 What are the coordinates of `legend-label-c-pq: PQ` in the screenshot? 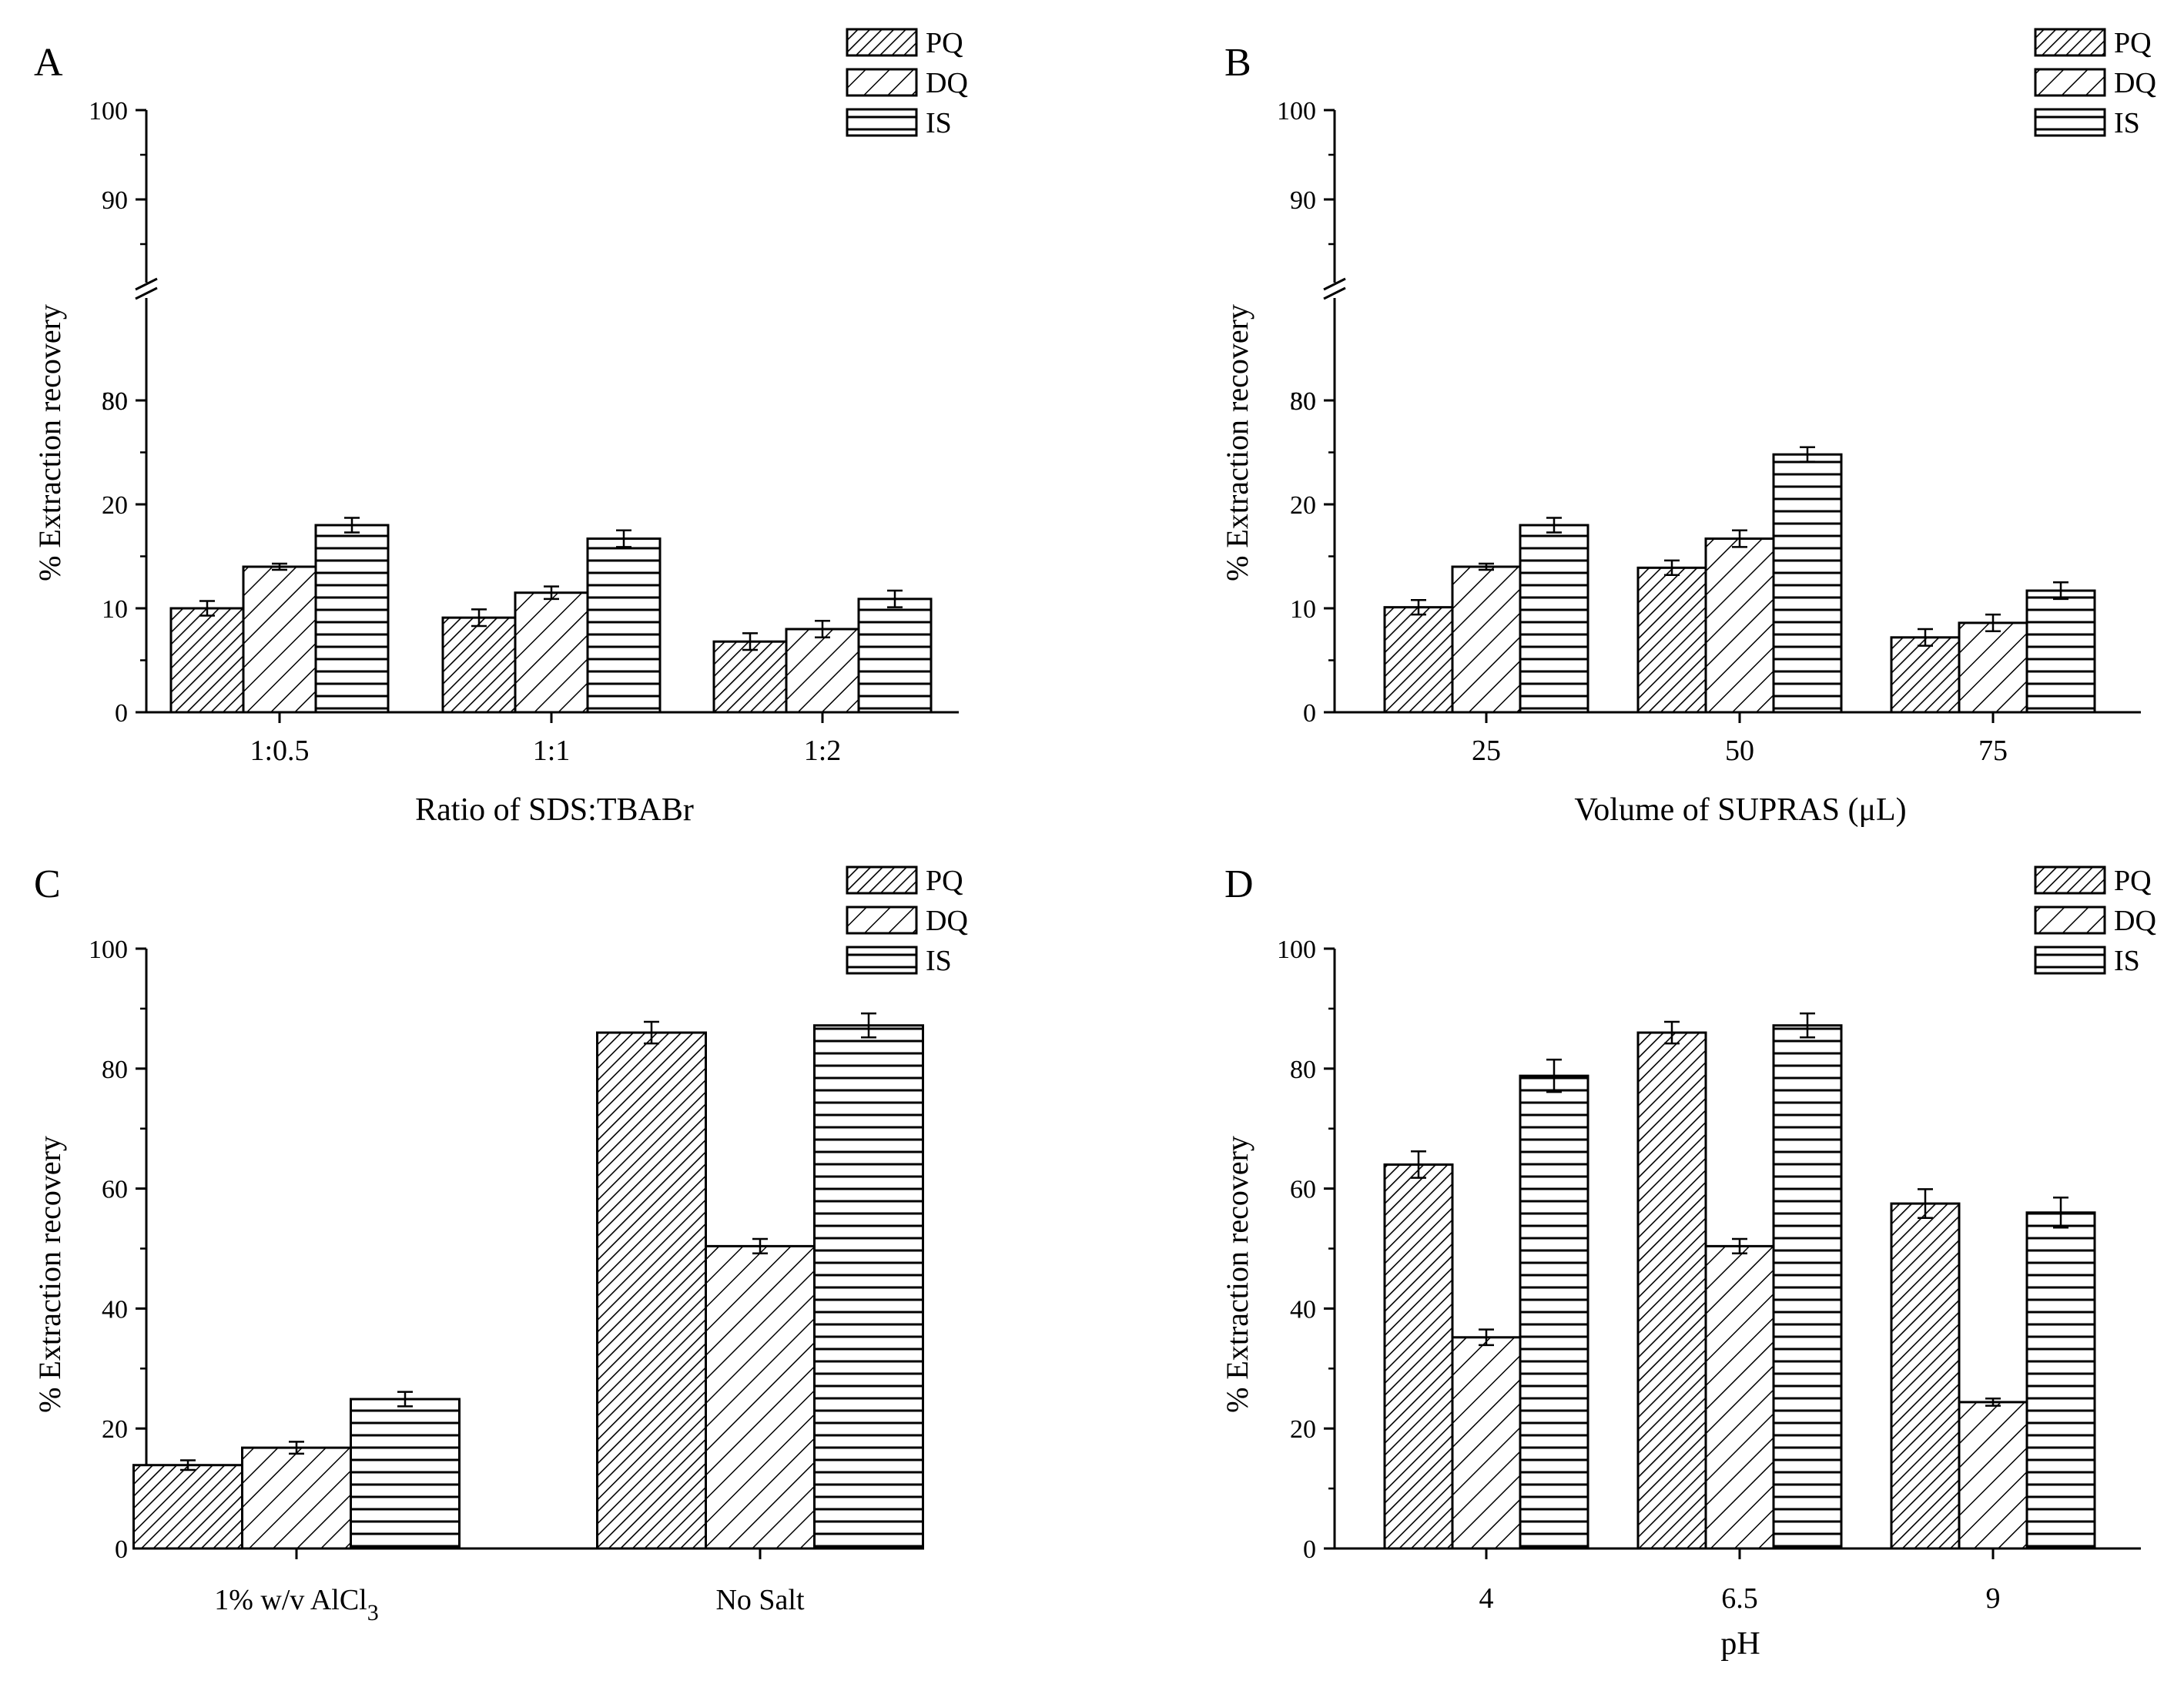 It's located at (945, 881).